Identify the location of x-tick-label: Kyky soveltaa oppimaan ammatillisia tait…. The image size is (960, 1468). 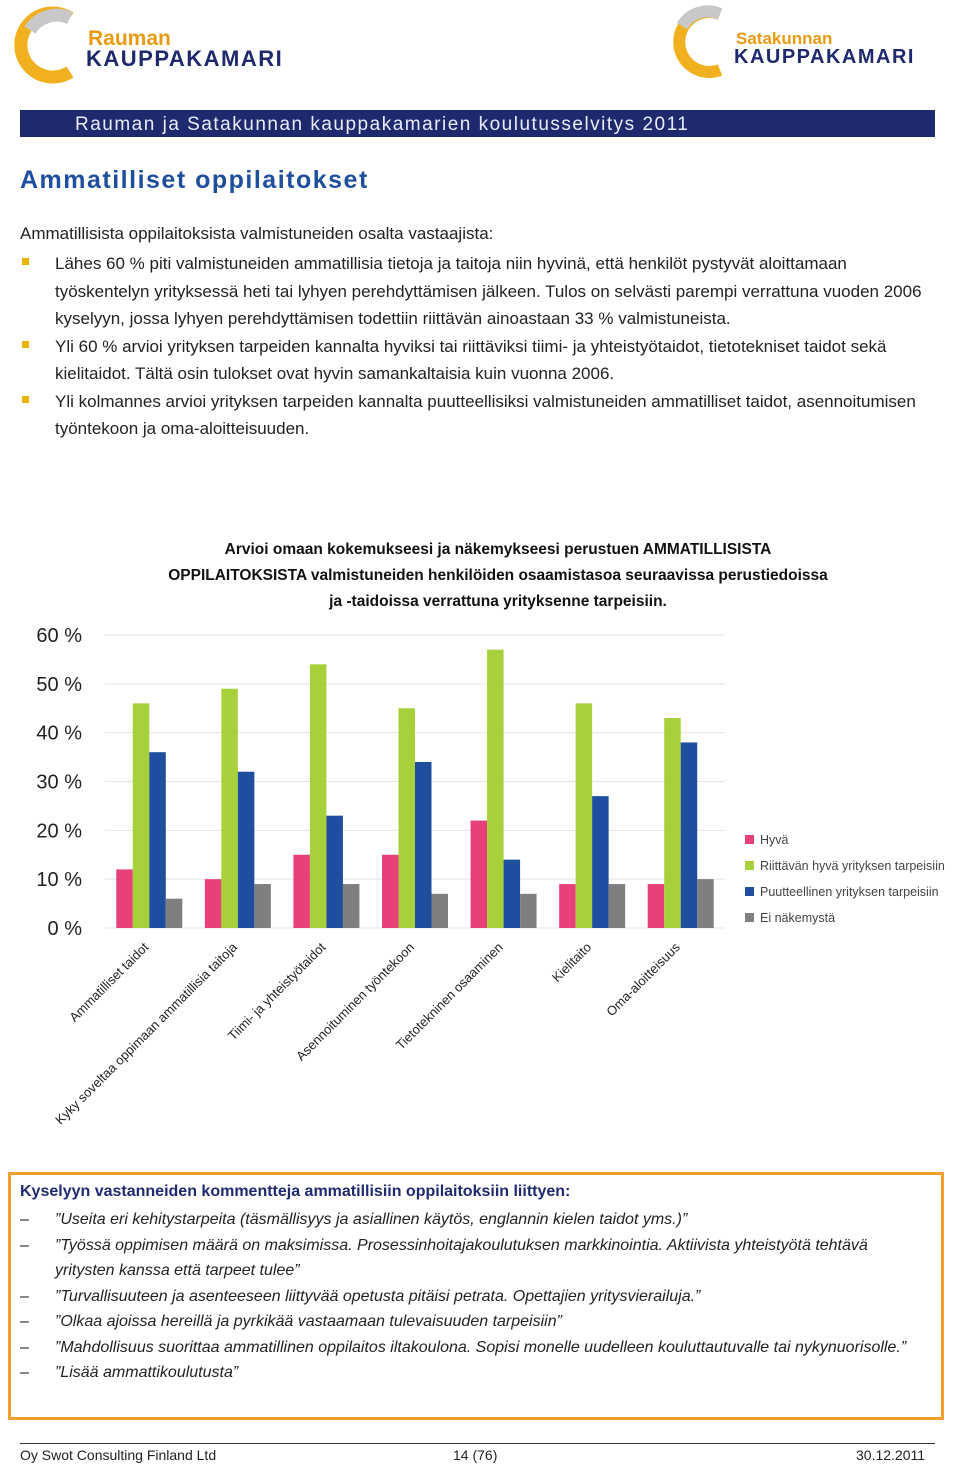
(146, 1033).